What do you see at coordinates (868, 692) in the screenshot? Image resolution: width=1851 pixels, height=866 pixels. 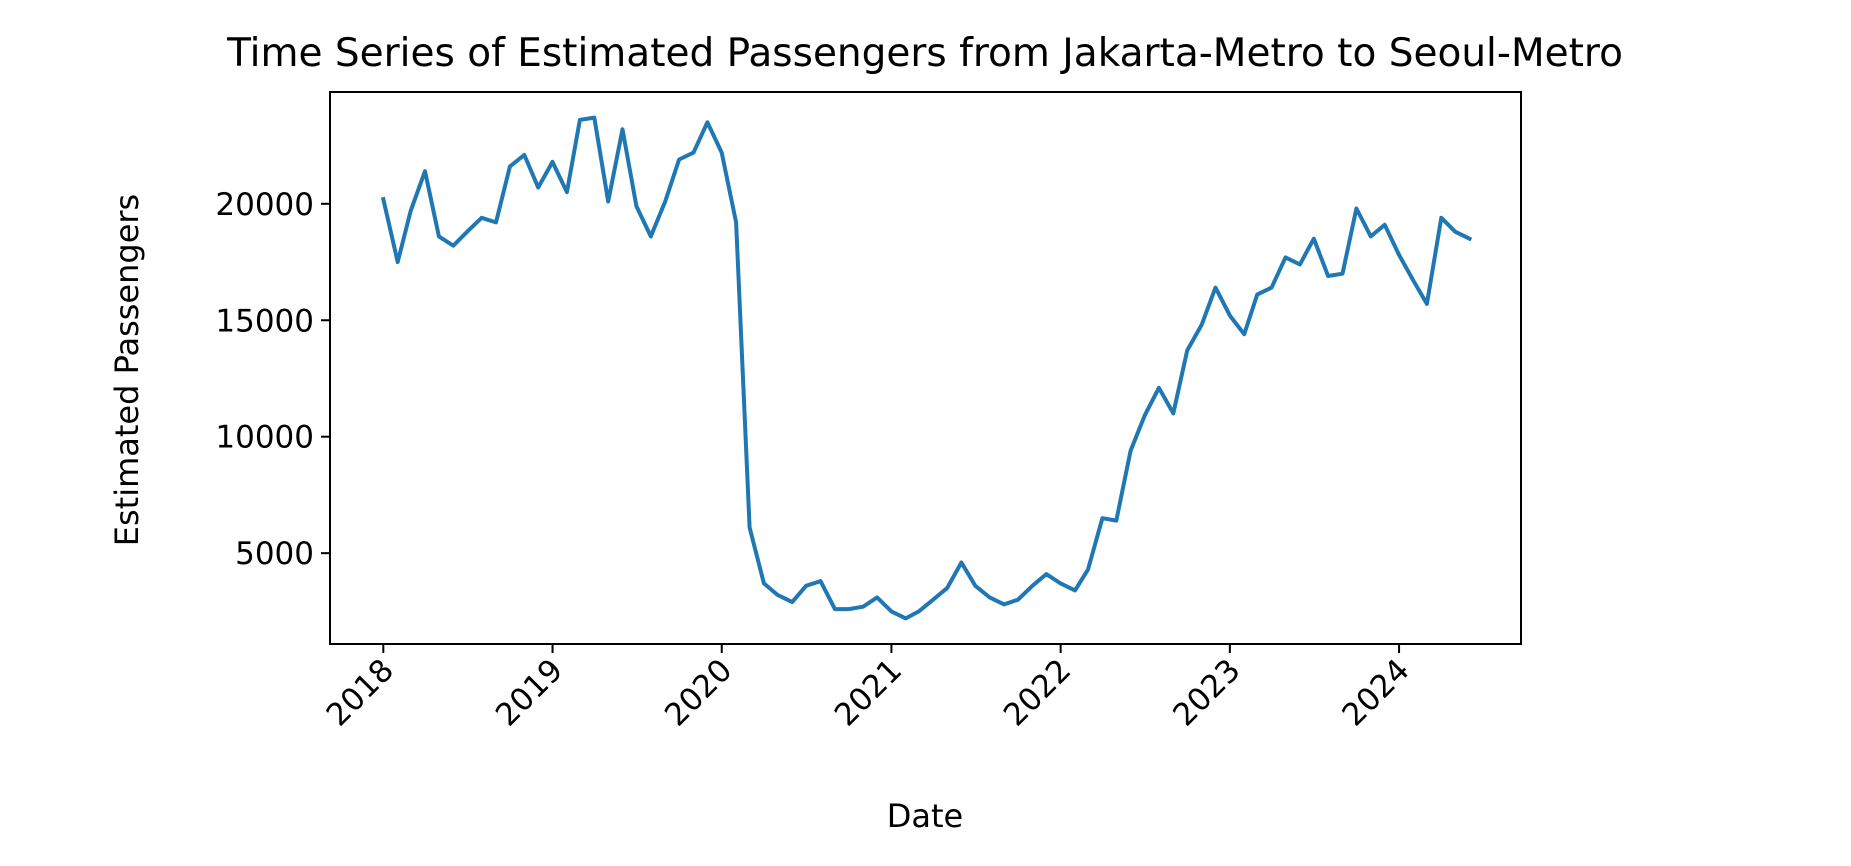 I see `x-tick-label: 2021` at bounding box center [868, 692].